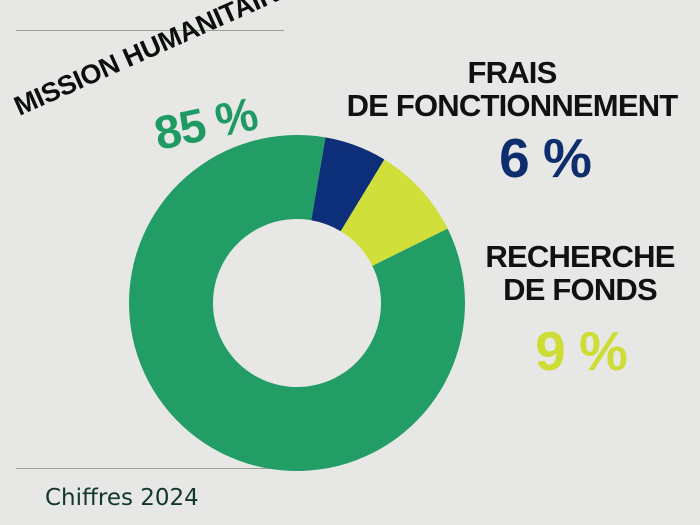 The width and height of the screenshot is (700, 525). Describe the element at coordinates (154, 468) in the screenshot. I see `bottom-rule` at that location.